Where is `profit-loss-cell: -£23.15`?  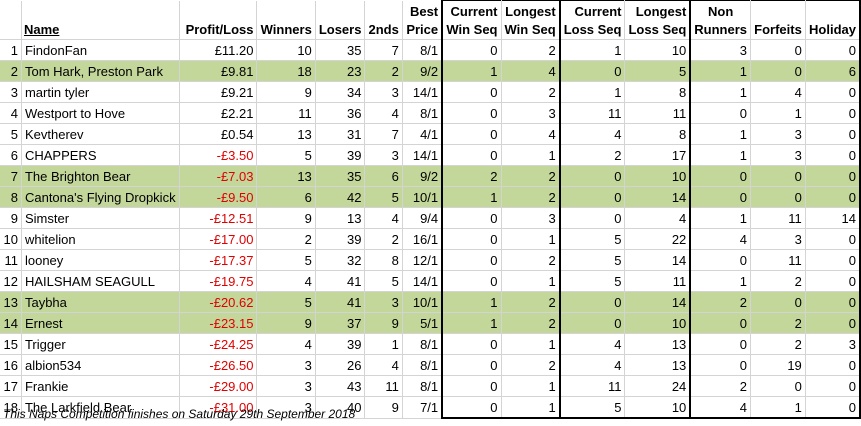
profit-loss-cell: -£23.15 is located at coordinates (218, 323).